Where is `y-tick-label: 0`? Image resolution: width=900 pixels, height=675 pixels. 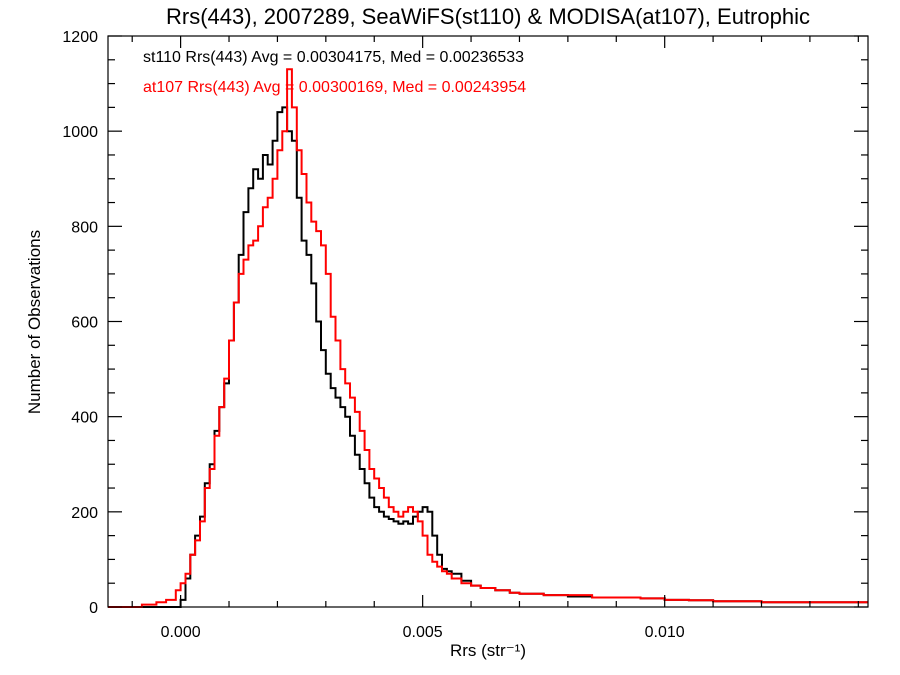
y-tick-label: 0 is located at coordinates (93, 608).